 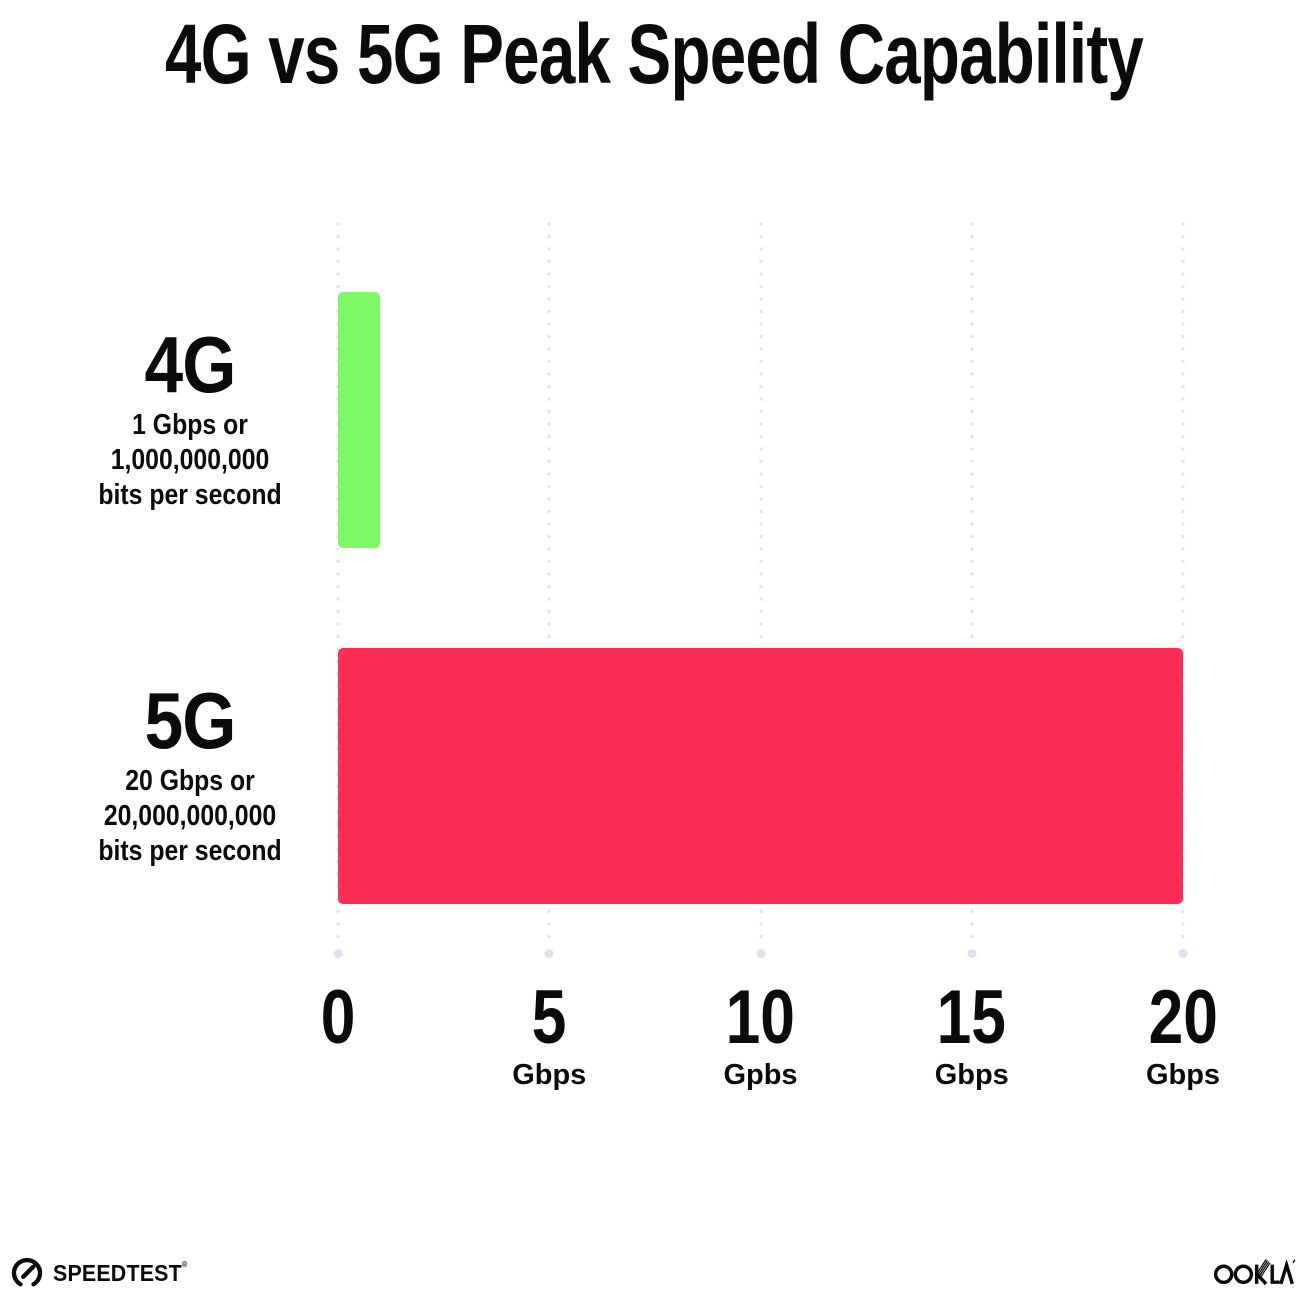 I want to click on x-tick-unit: Gpbs, so click(x=760, y=1075).